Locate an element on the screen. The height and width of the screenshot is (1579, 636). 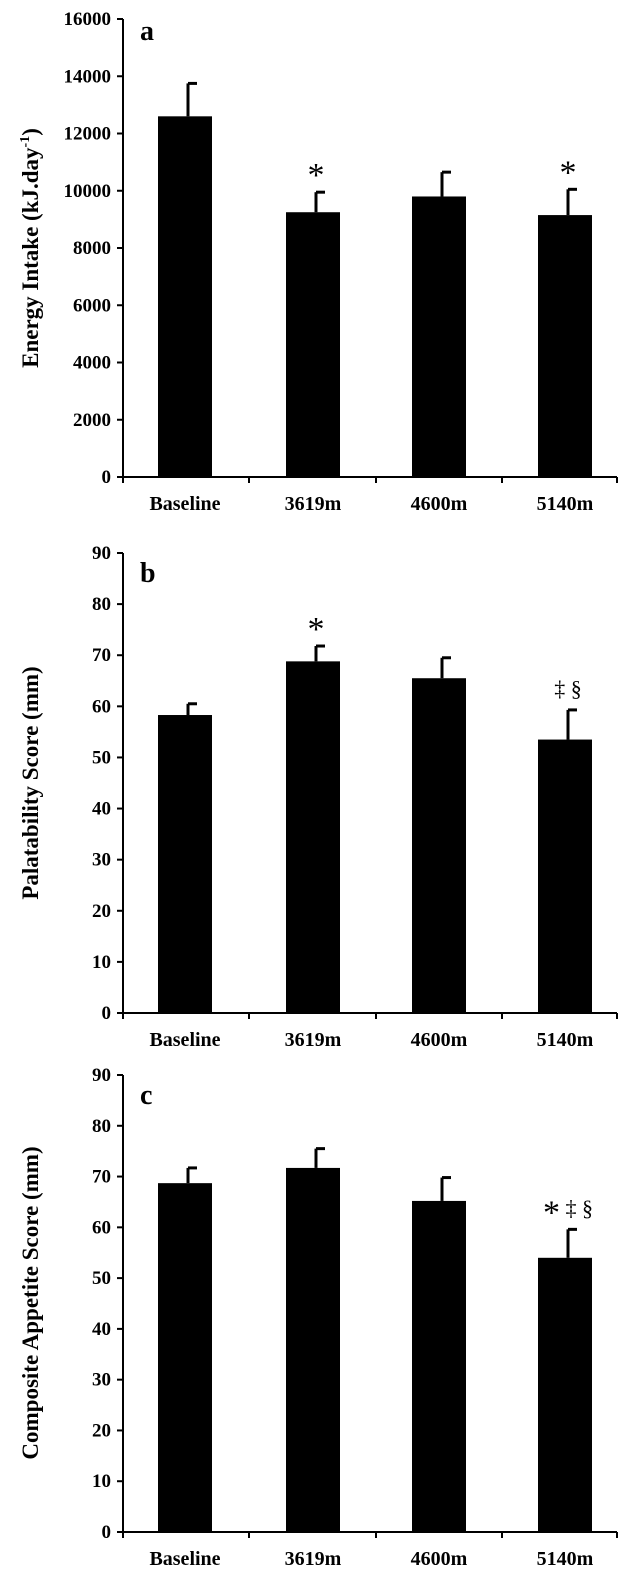
panel-letter: a is located at coordinates (147, 31).